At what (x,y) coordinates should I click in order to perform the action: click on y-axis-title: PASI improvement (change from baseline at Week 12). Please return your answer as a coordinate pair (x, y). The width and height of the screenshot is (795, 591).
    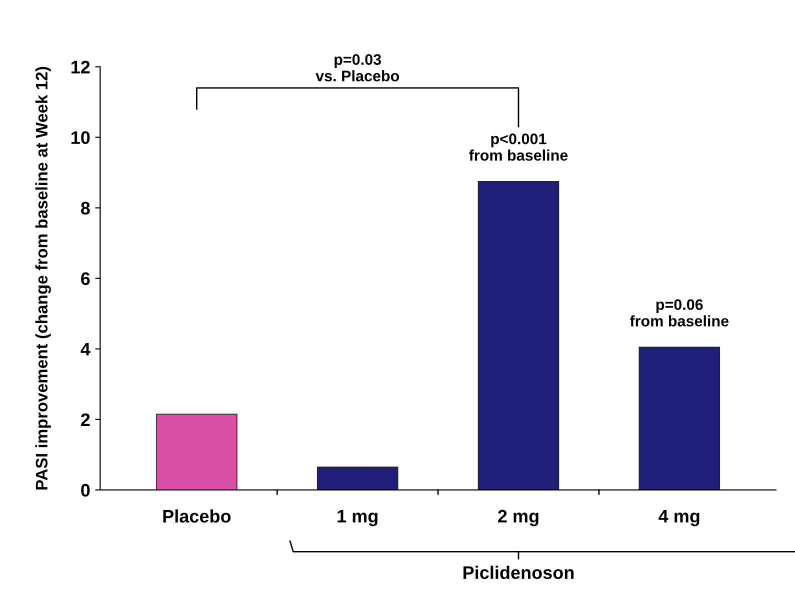
    Looking at the image, I should click on (43, 278).